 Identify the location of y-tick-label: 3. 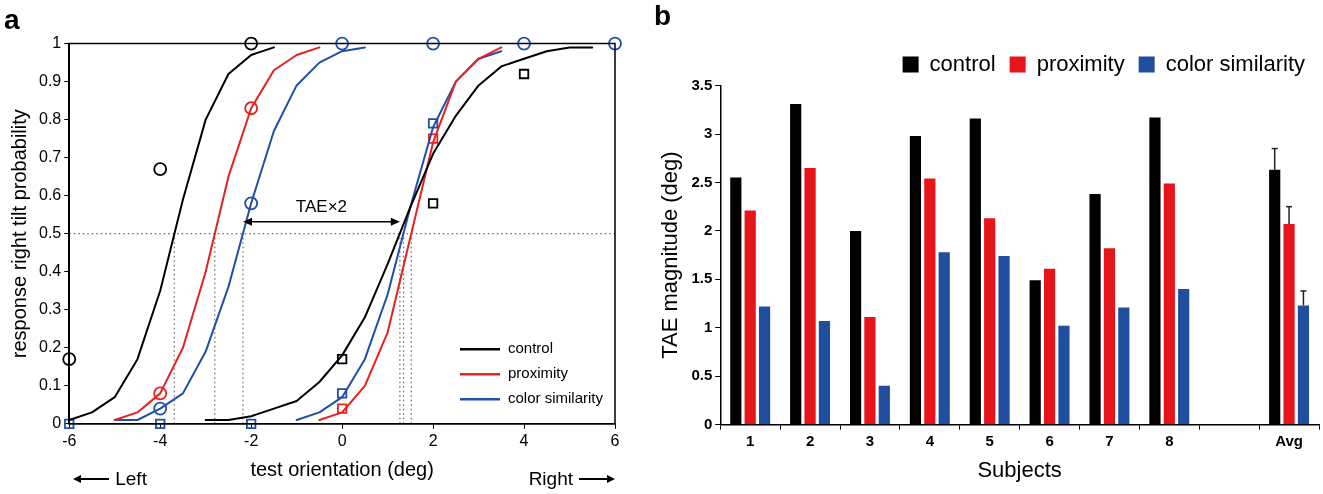
(708, 133).